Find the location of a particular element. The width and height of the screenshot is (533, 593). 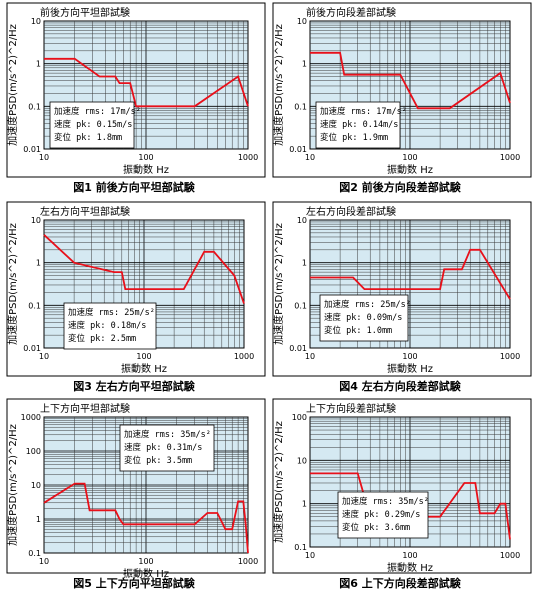

chart-2-y-tick-label: 0.01 is located at coordinates (298, 149).